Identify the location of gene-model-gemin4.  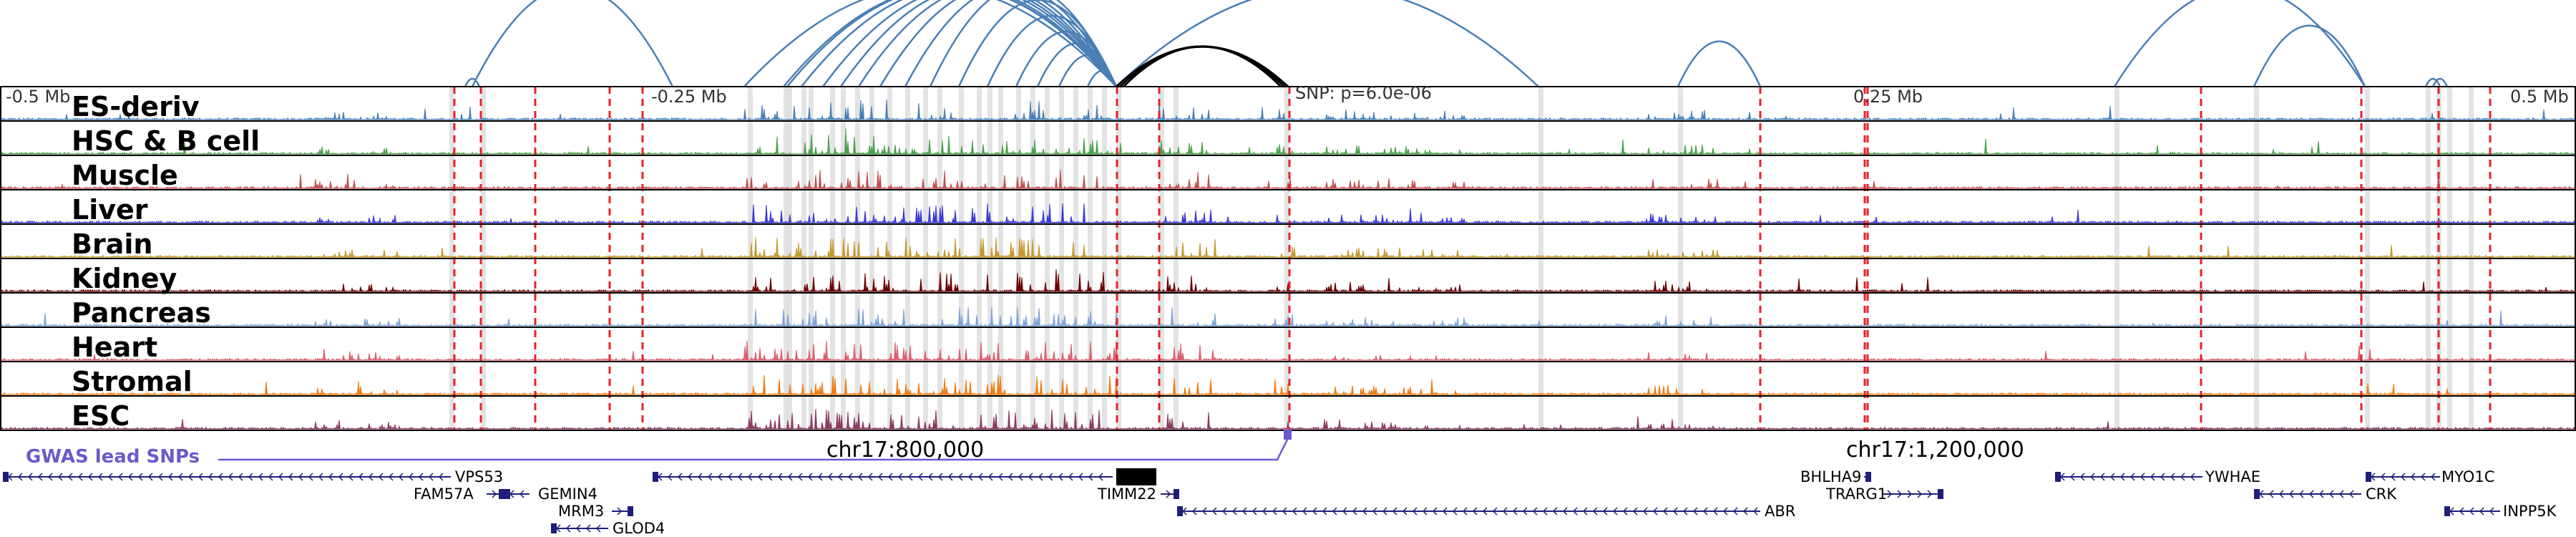
(517, 494).